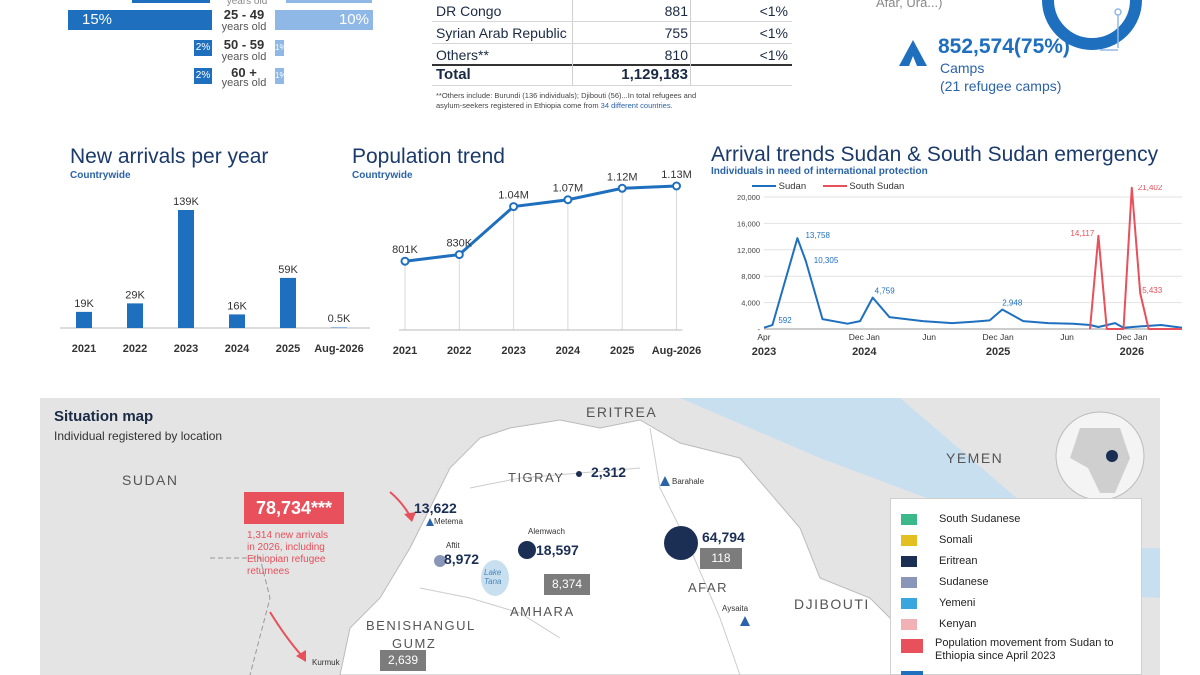 This screenshot has height=675, width=1200. What do you see at coordinates (405, 351) in the screenshot?
I see `tick-label: 2021` at bounding box center [405, 351].